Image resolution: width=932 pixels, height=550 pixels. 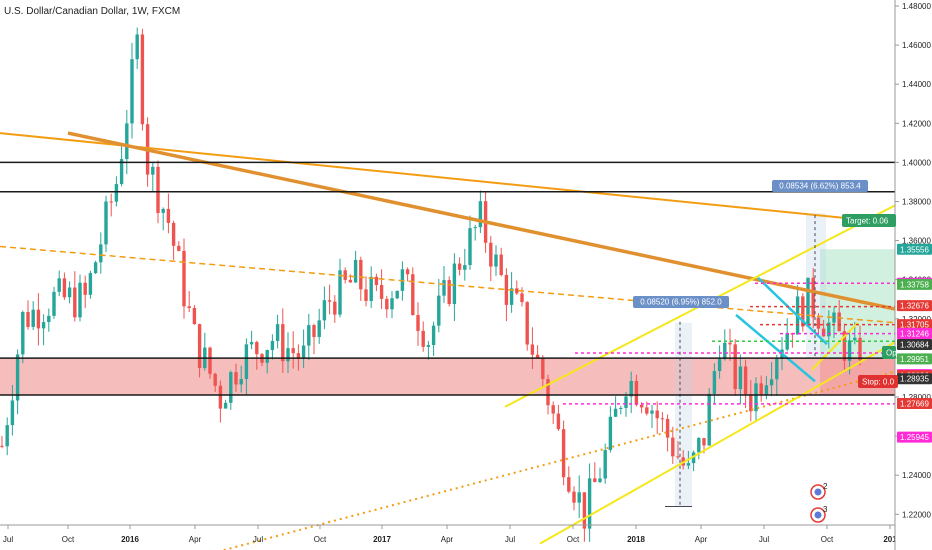 What do you see at coordinates (792, 311) in the screenshot?
I see `flag-lower` at bounding box center [792, 311].